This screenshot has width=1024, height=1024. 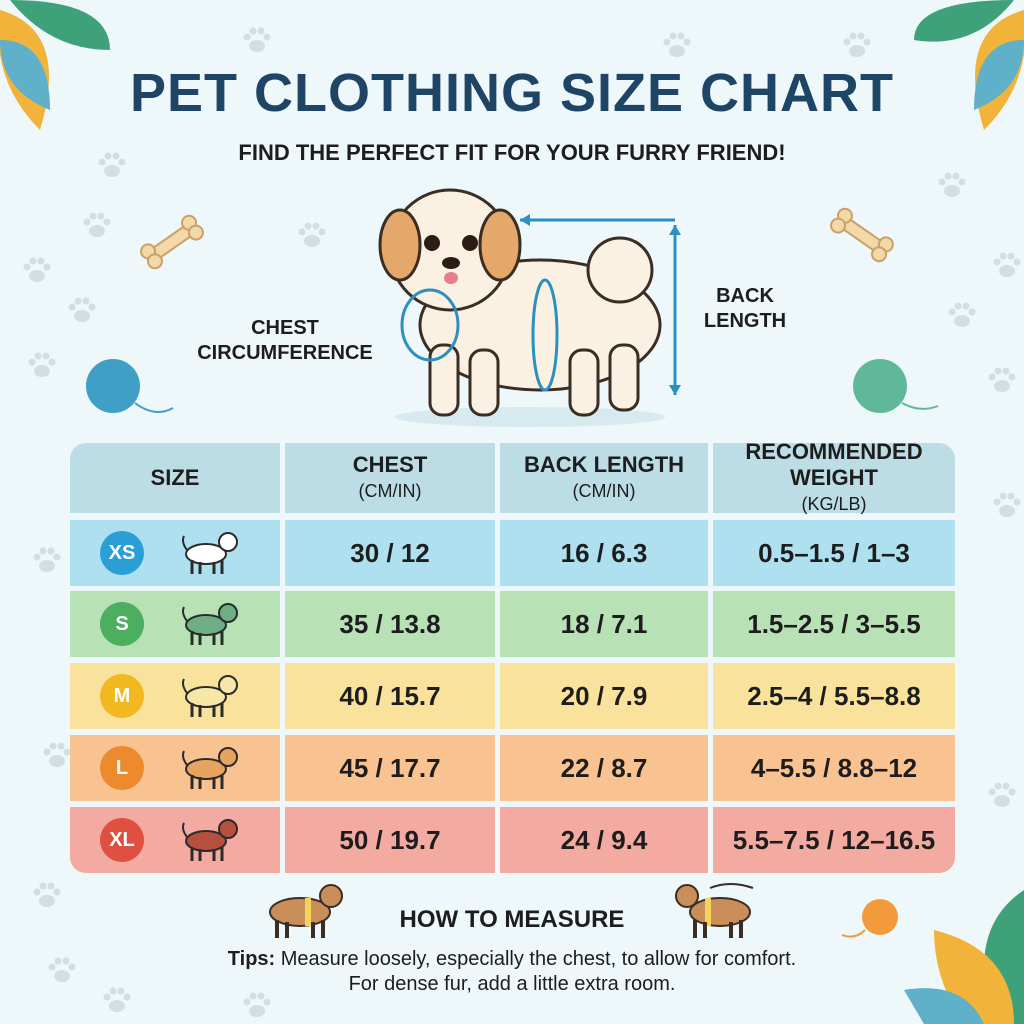 I want to click on size-badge: M, so click(x=122, y=696).